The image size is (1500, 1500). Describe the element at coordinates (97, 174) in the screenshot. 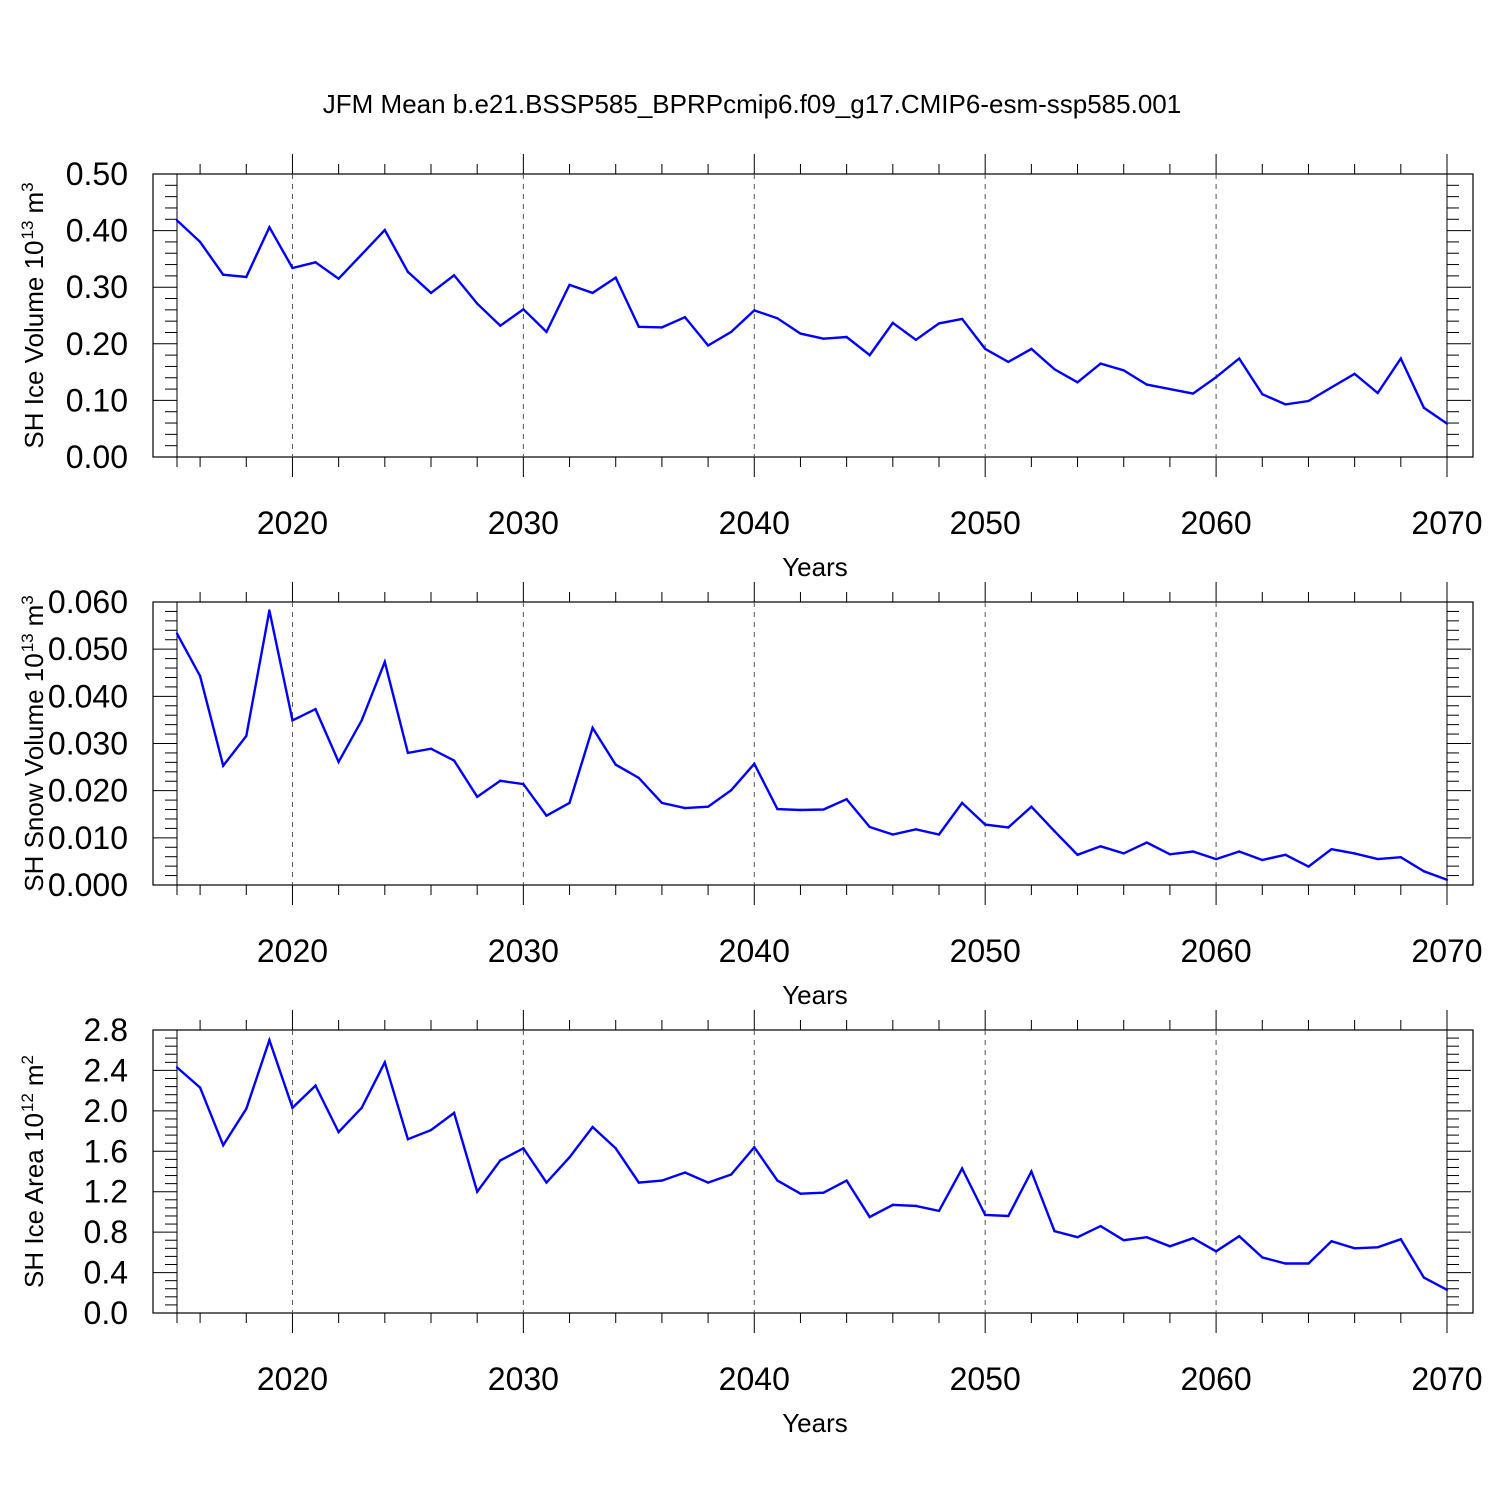

I see `y-tick-label: 0.50` at that location.